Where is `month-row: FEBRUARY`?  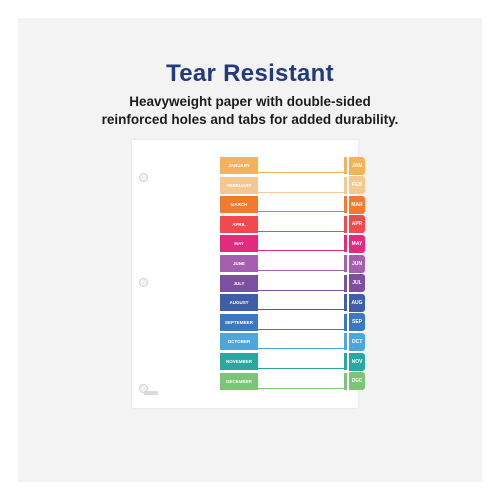 month-row: FEBRUARY is located at coordinates (290, 185).